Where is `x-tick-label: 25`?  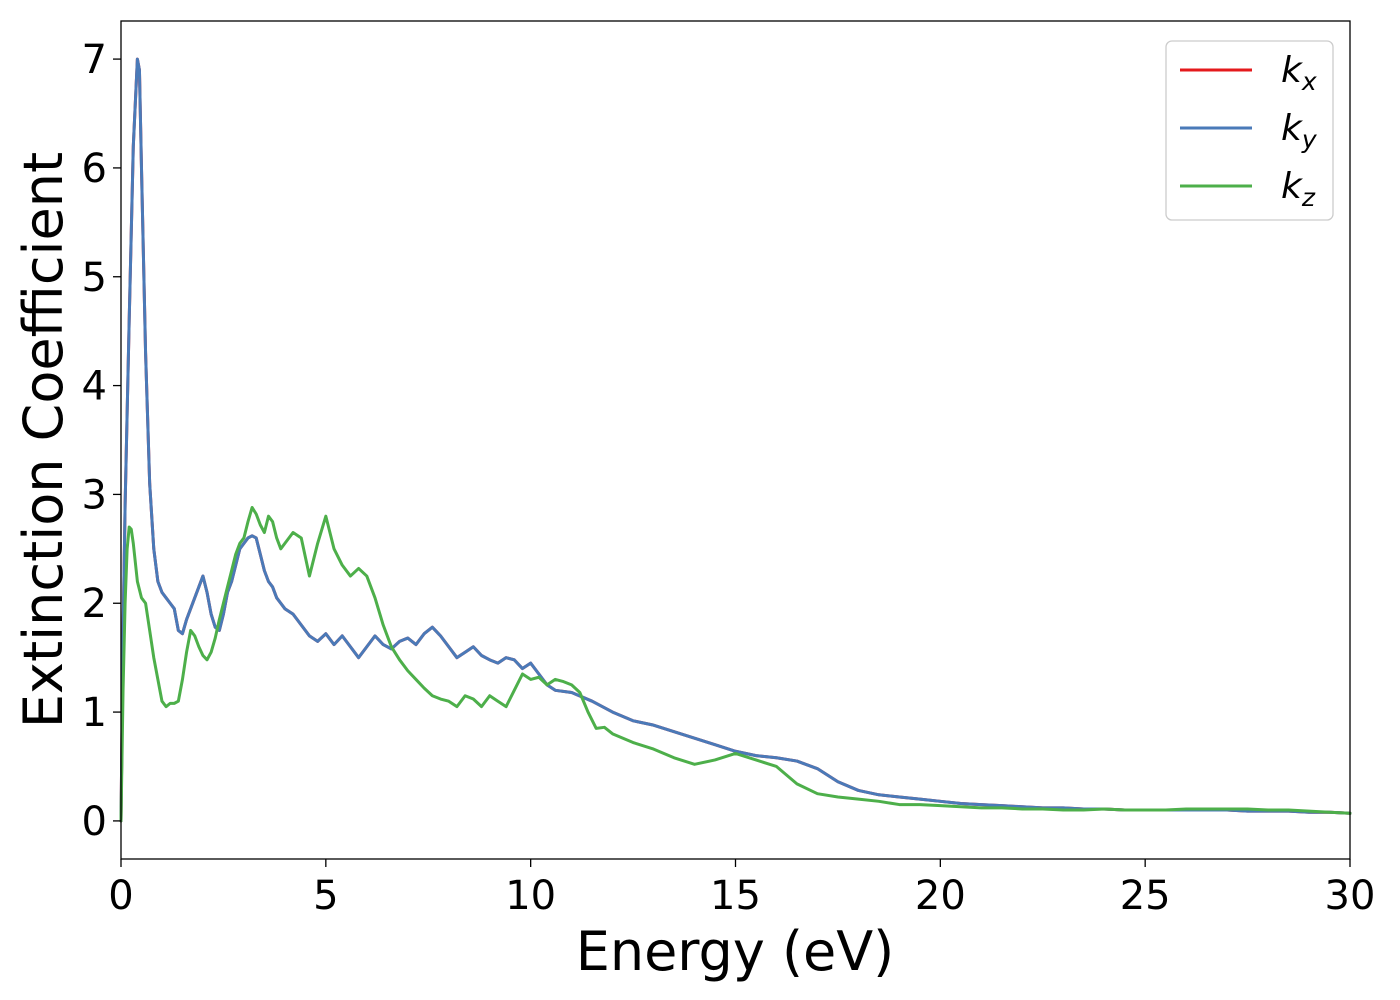
x-tick-label: 25 is located at coordinates (1145, 896).